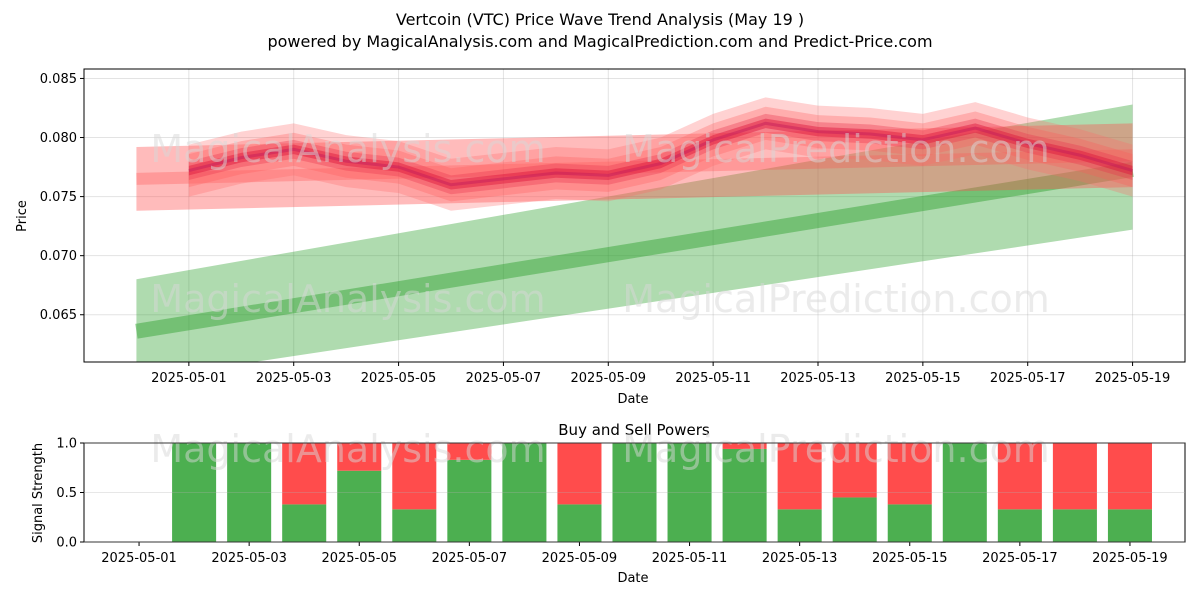 This screenshot has width=1200, height=600. I want to click on watermark-analysis-2: MagicalAnalysis.com, so click(347, 299).